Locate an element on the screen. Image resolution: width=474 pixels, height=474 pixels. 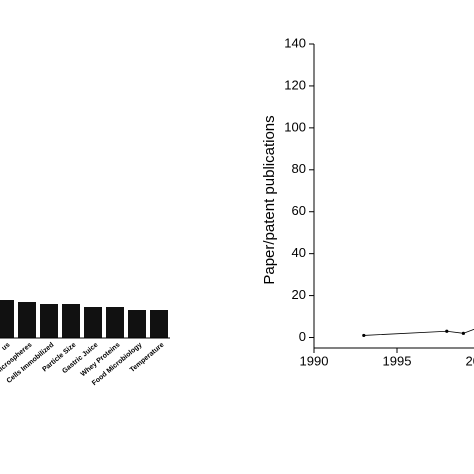
x-tick-label: 1990 is located at coordinates (314, 360).